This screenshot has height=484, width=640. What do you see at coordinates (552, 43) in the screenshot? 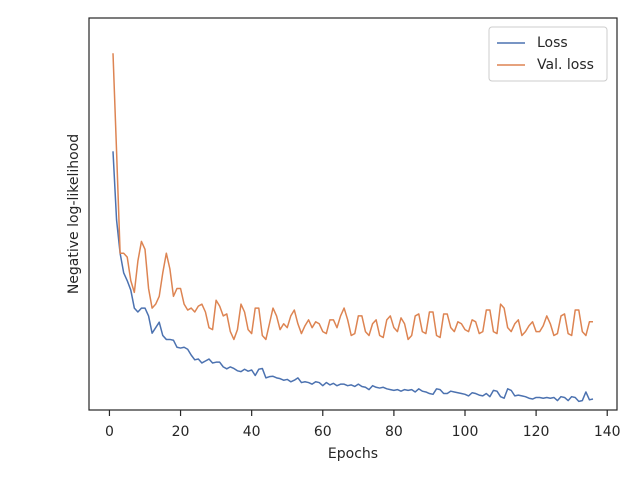
I see `legend-label: Loss` at bounding box center [552, 43].